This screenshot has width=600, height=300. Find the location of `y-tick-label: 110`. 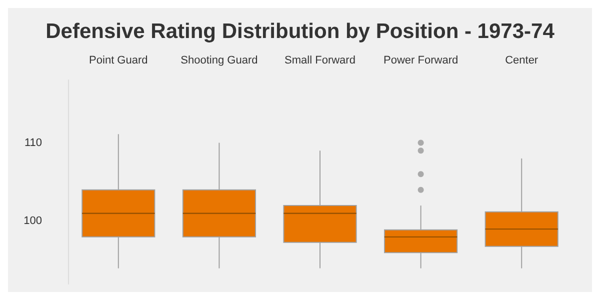

y-tick-label: 110 is located at coordinates (33, 142).